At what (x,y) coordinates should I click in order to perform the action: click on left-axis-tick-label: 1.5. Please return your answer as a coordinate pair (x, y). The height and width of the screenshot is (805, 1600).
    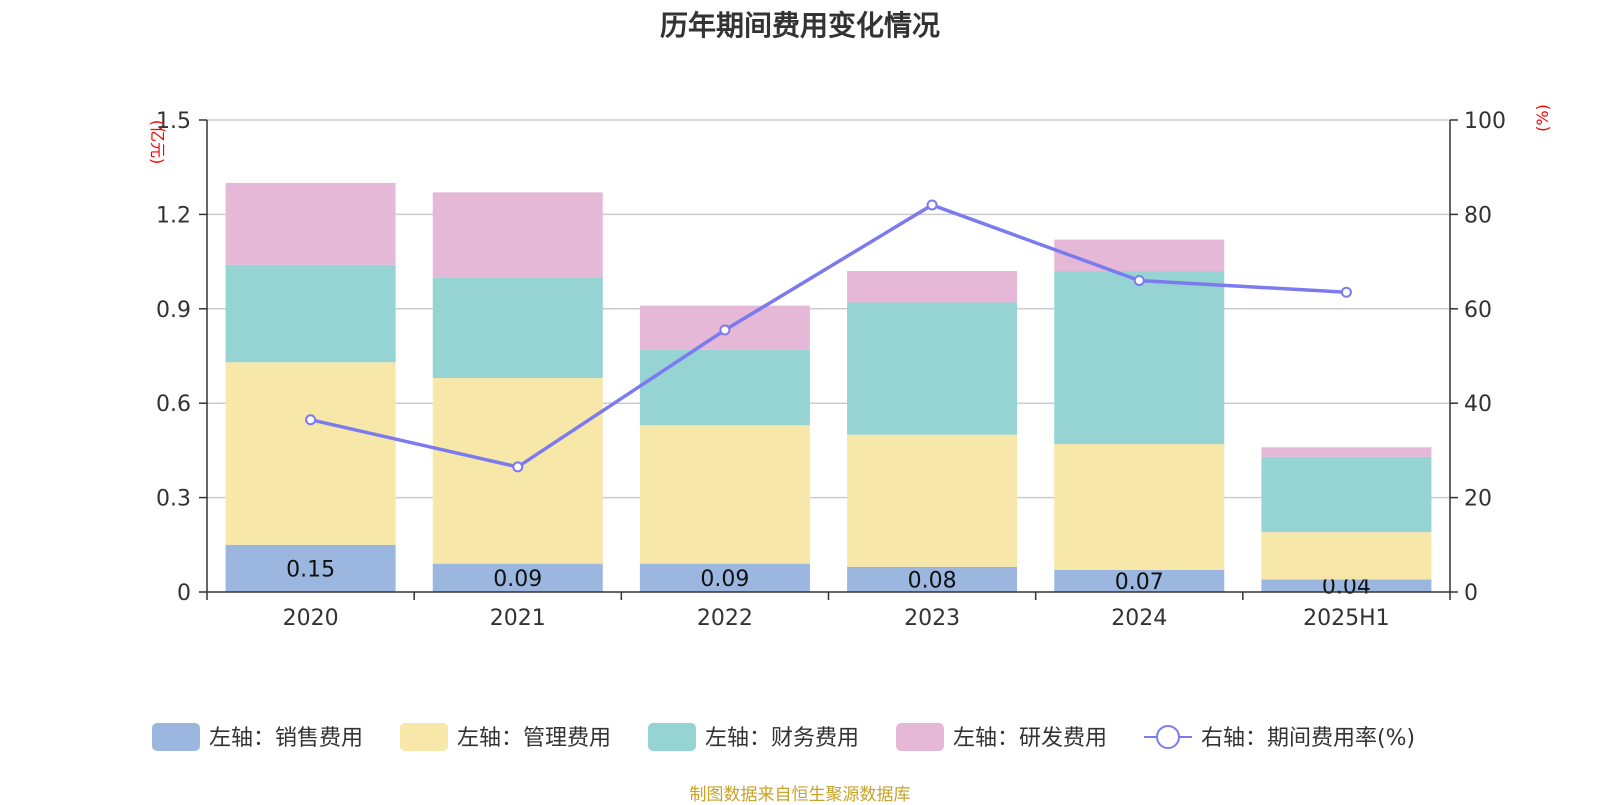
    Looking at the image, I should click on (173, 121).